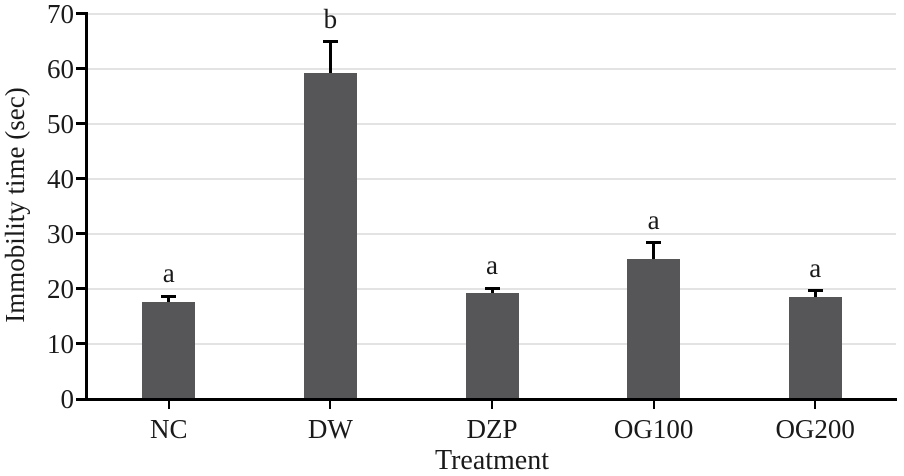  I want to click on bar-DW, so click(330, 235).